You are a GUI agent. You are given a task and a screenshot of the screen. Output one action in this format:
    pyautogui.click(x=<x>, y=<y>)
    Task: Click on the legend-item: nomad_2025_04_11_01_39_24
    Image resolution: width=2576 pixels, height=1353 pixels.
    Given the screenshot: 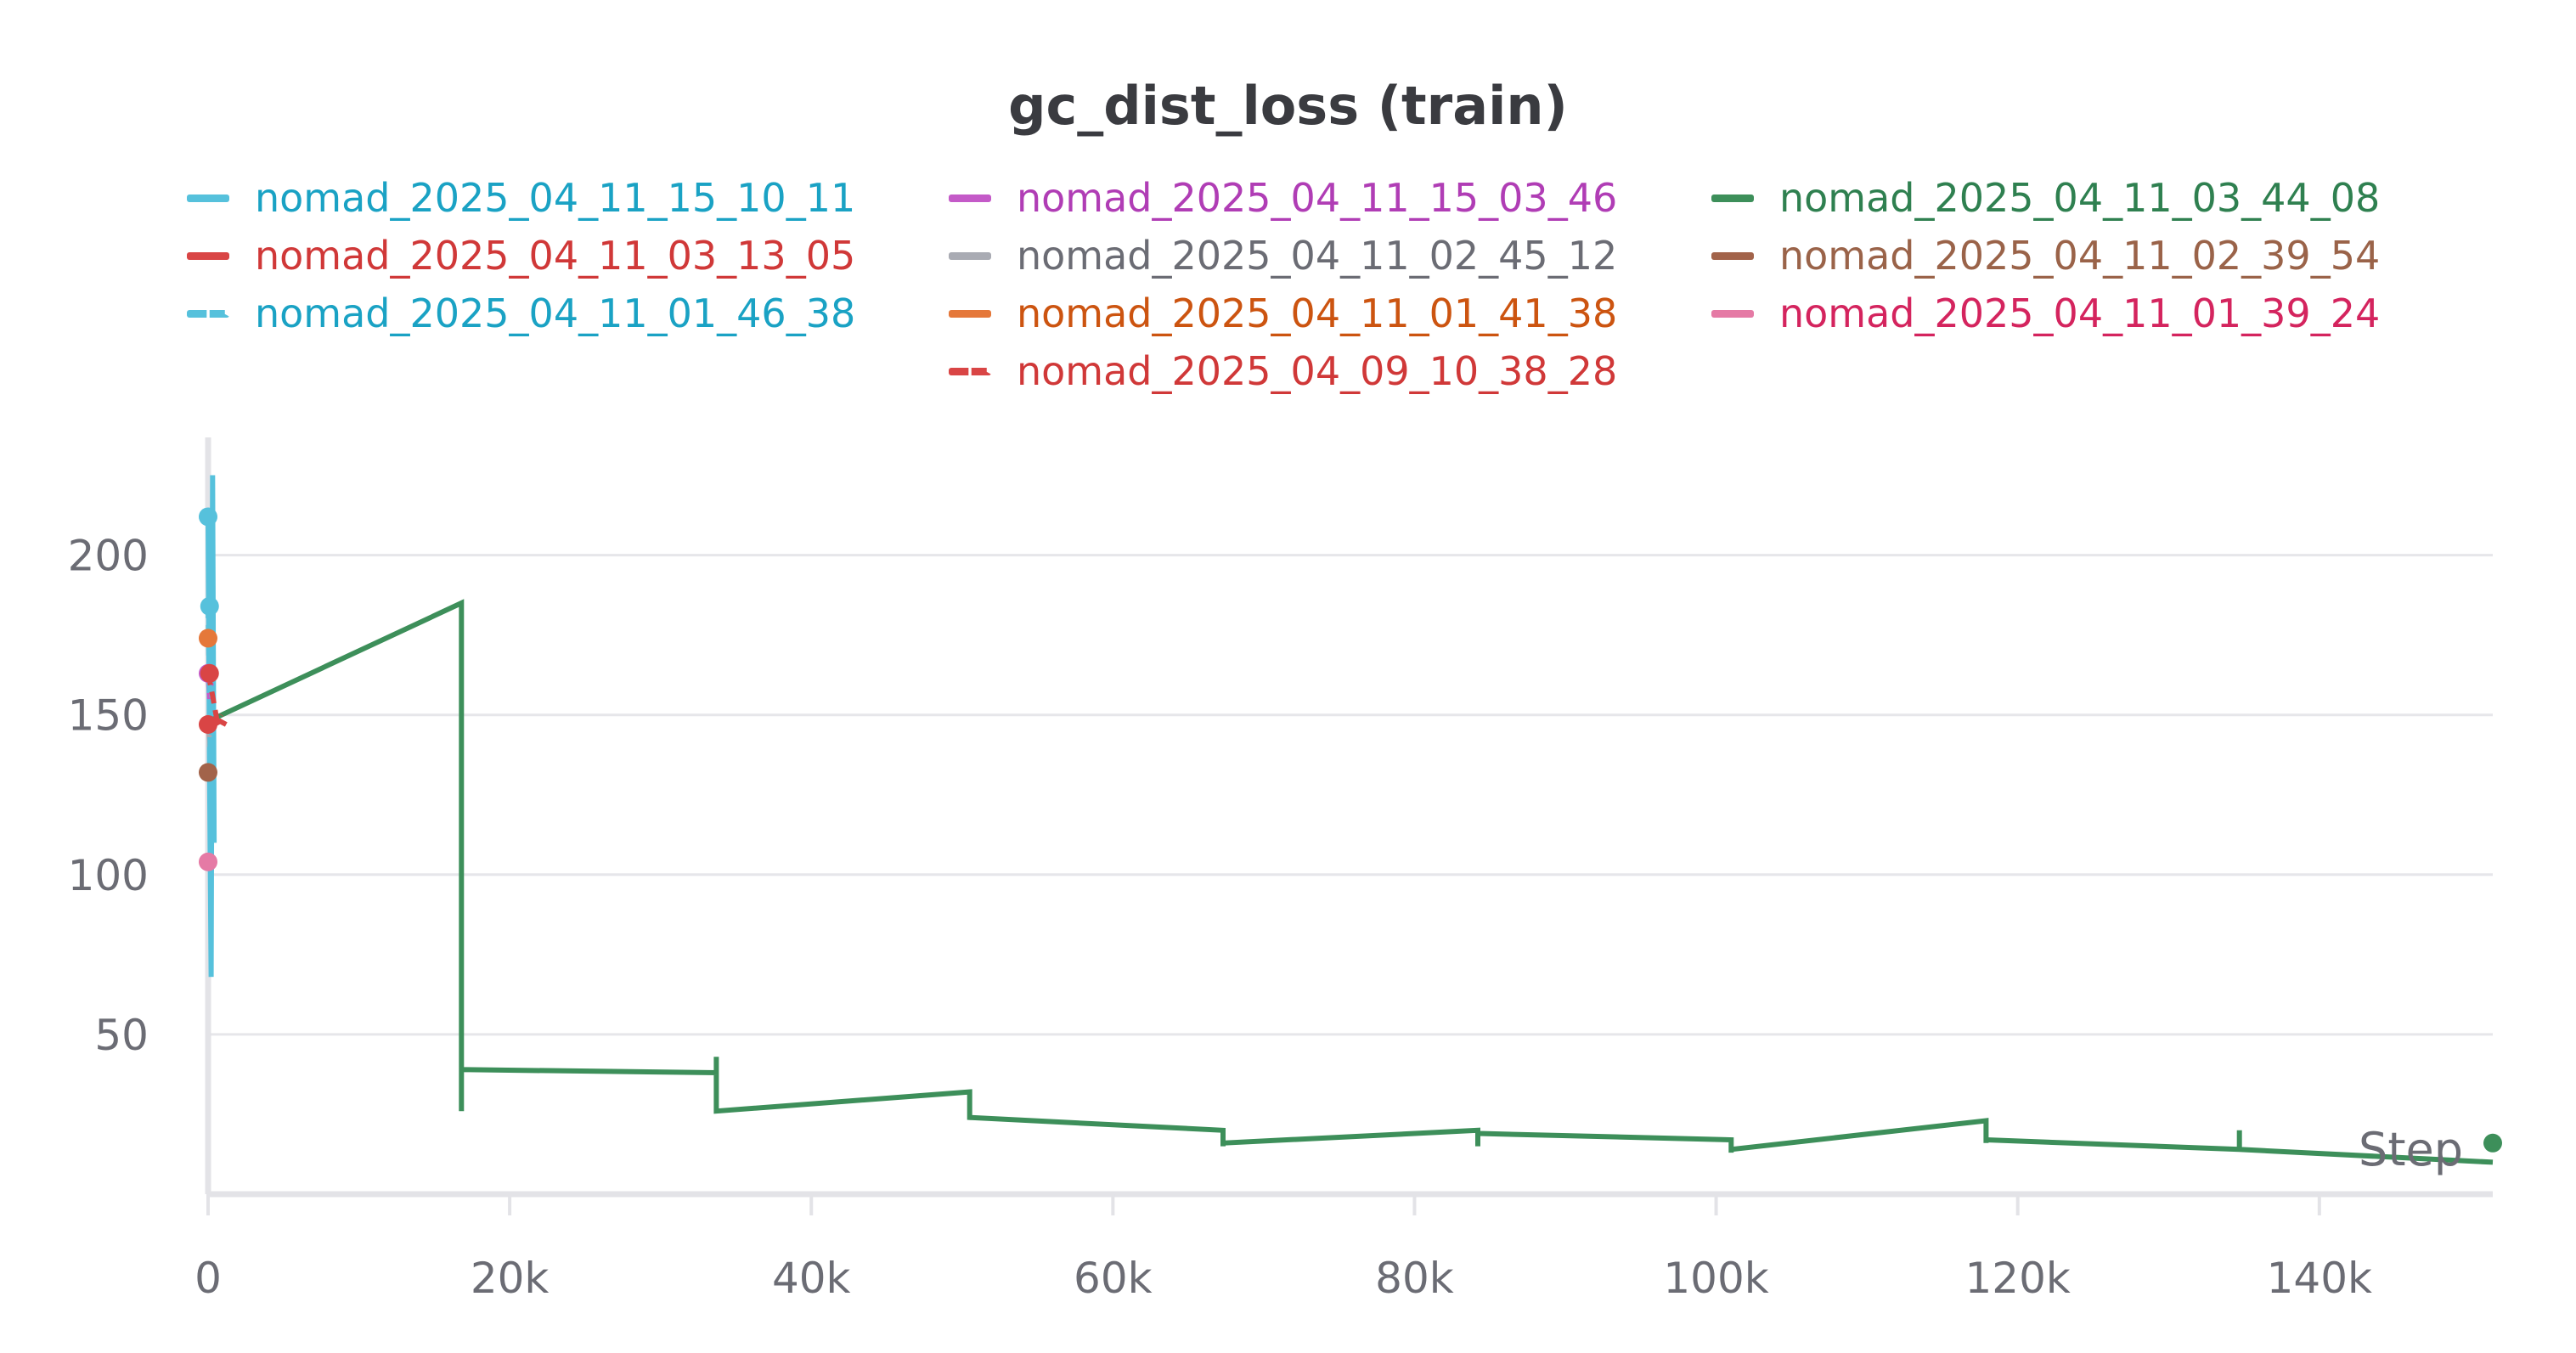 What is the action you would take?
    pyautogui.click(x=2045, y=313)
    